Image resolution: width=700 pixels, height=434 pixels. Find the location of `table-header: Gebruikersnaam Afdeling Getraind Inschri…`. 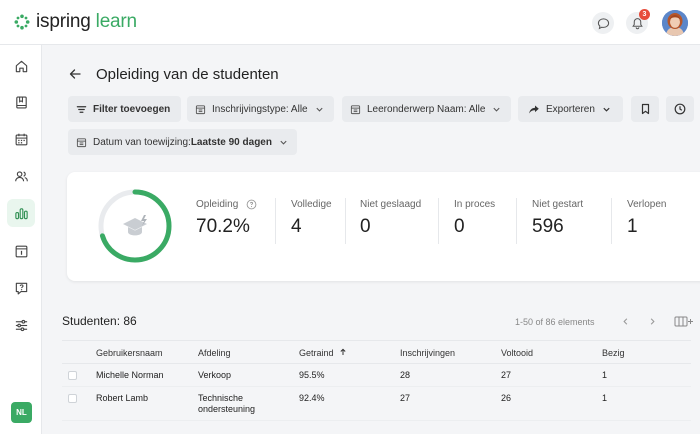

table-header: Gebruikersnaam Afdeling Getraind Inschri… is located at coordinates (376, 352).